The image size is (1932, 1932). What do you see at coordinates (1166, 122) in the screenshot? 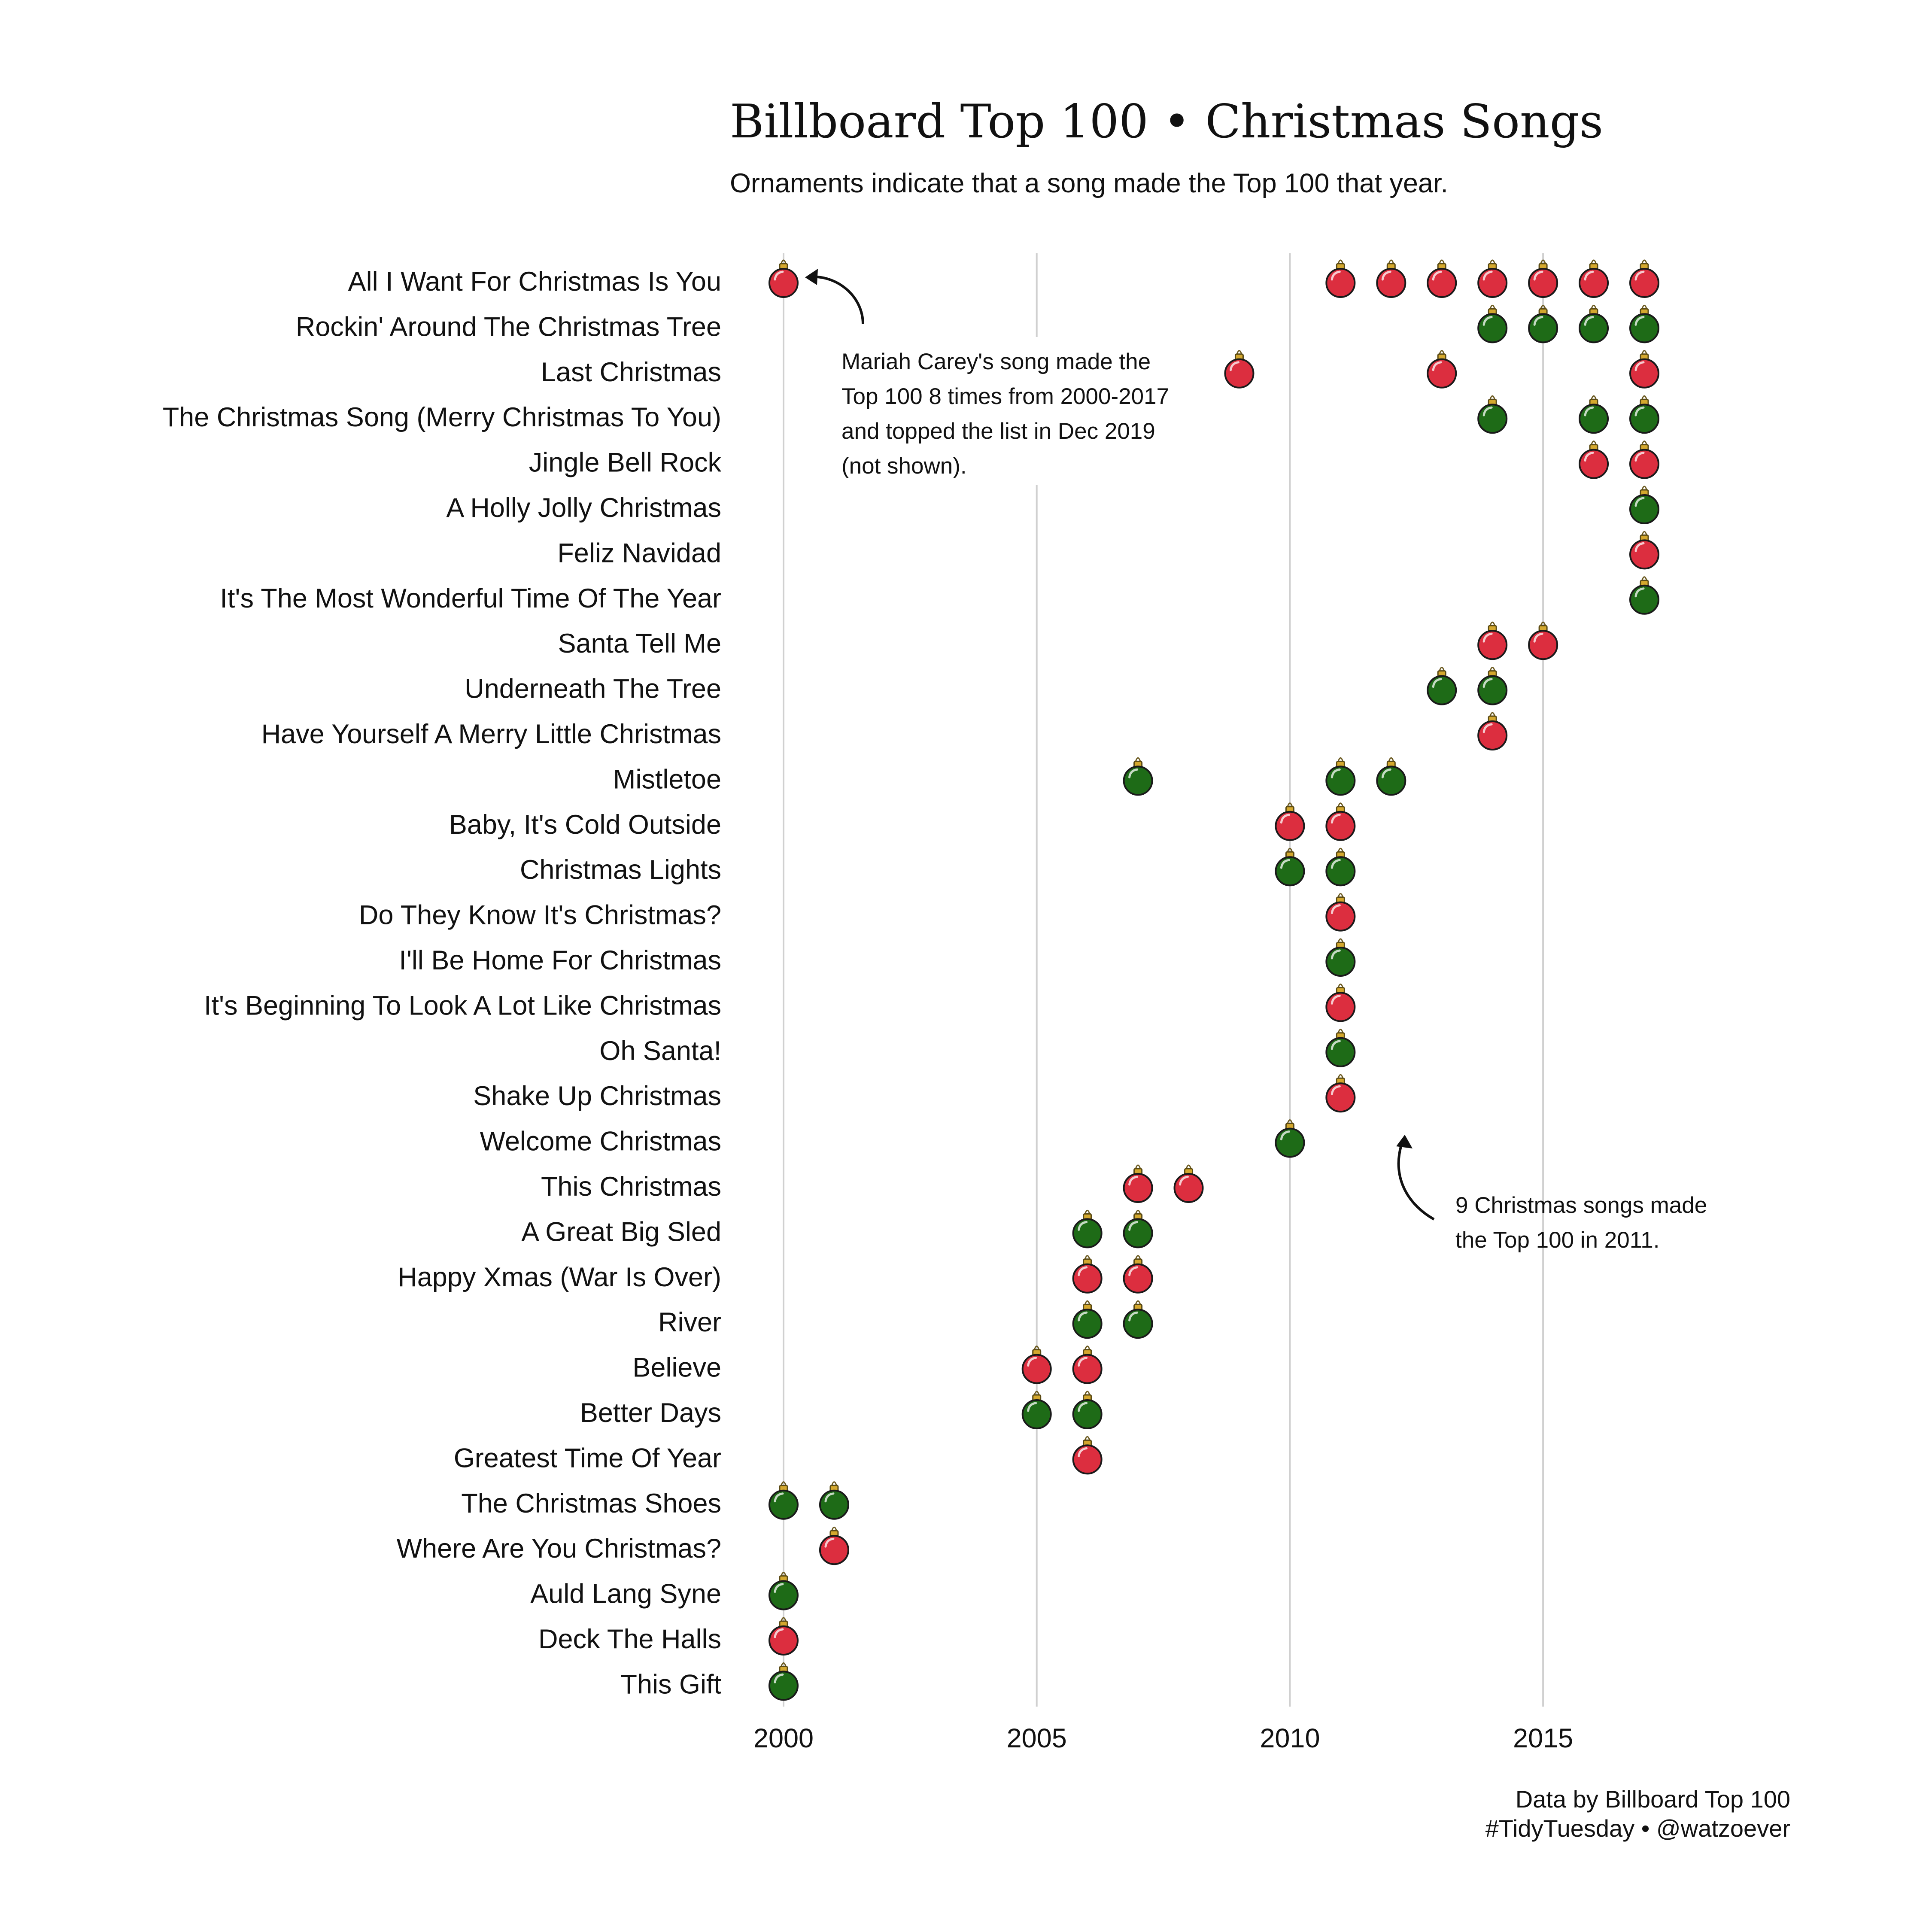
I see `chart-title: Billboard Top 100 • Christmas Songs` at bounding box center [1166, 122].